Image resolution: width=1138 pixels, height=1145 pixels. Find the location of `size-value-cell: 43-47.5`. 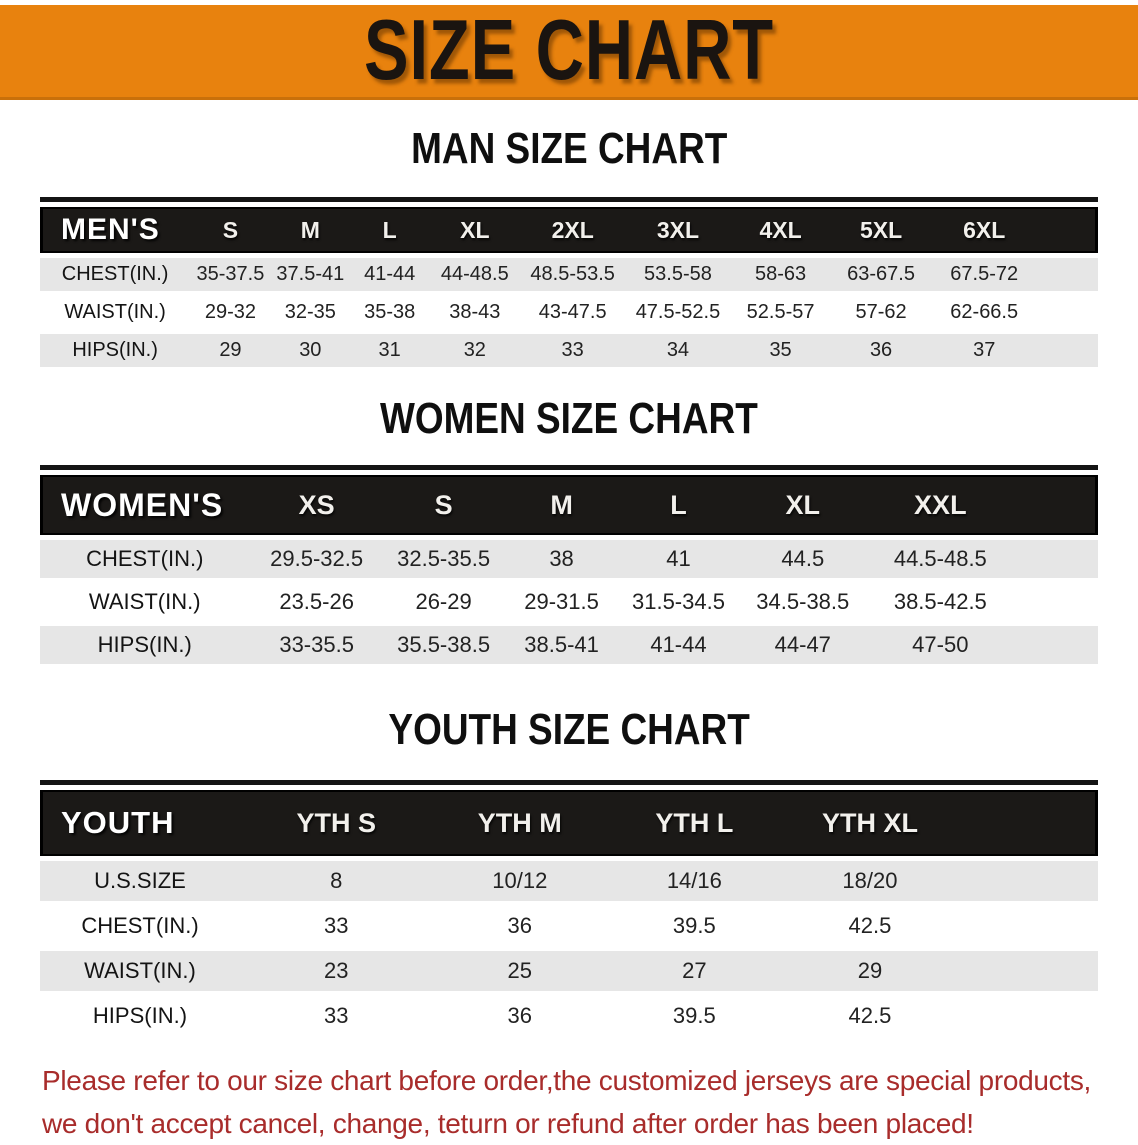

size-value-cell: 43-47.5 is located at coordinates (573, 312).